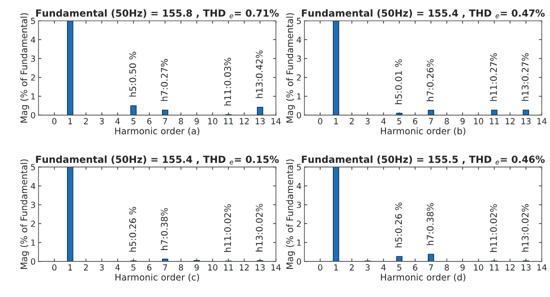  I want to click on x-axis-title: Harmonic order (d), so click(423, 278).